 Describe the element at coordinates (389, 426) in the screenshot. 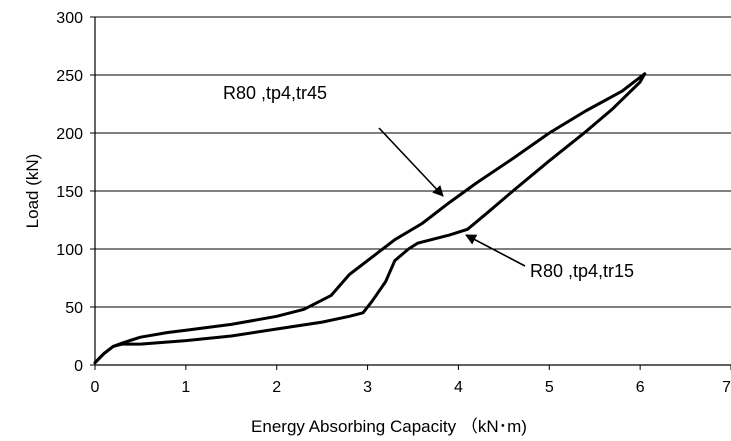

I see `x-axis-title: Energy Absorbing Capacity （kN･m)` at that location.